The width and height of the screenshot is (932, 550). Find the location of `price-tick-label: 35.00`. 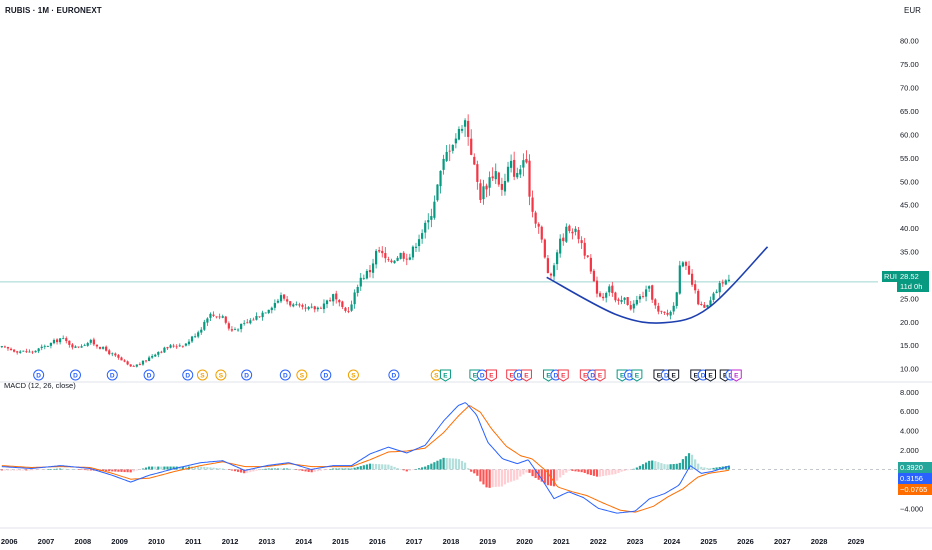

price-tick-label: 35.00 is located at coordinates (909, 252).